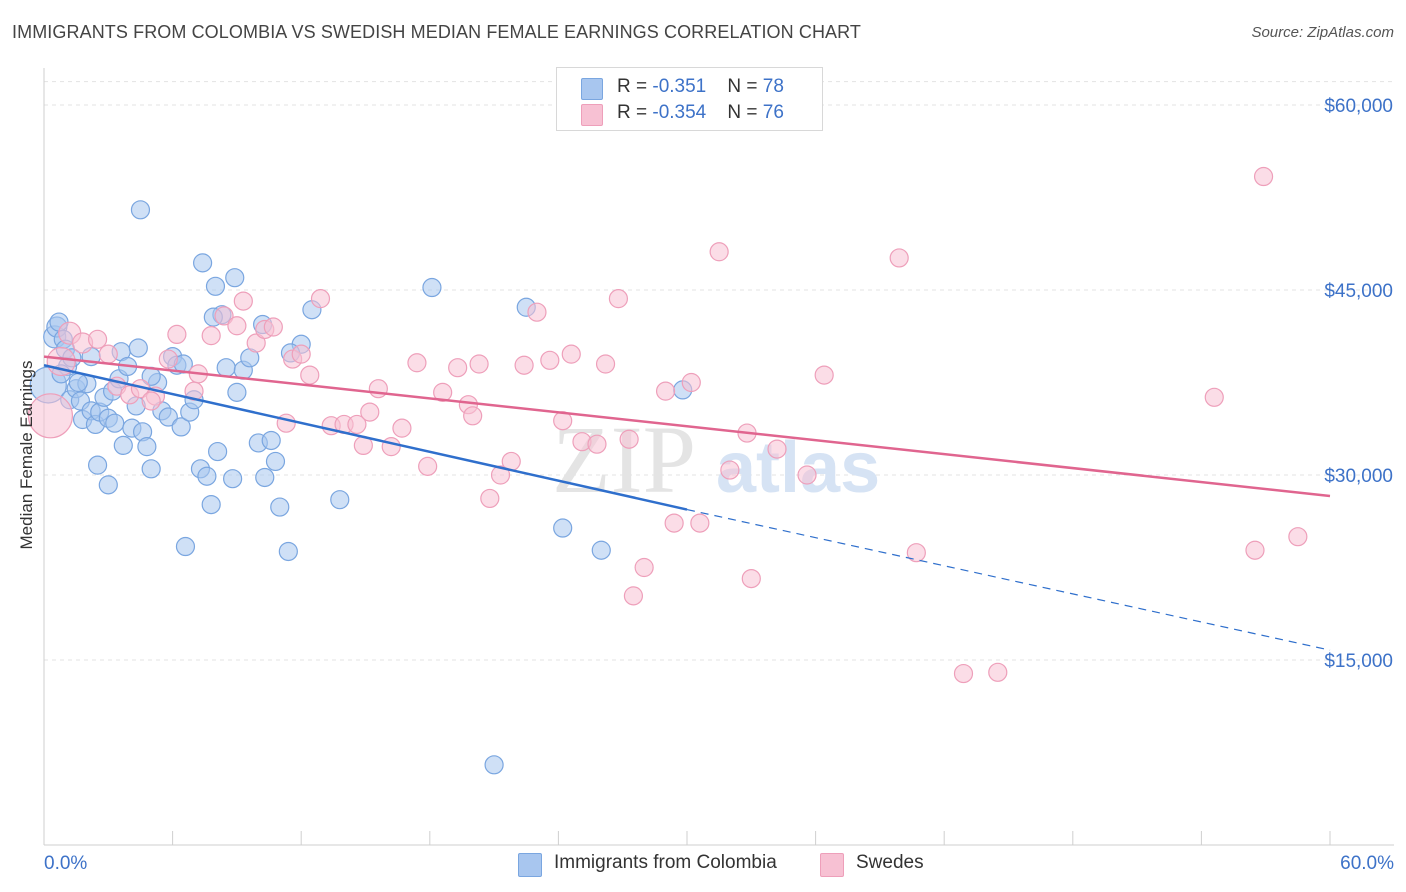  What do you see at coordinates (65, 863) in the screenshot?
I see `x-tick-label-min: 0.0%` at bounding box center [65, 863].